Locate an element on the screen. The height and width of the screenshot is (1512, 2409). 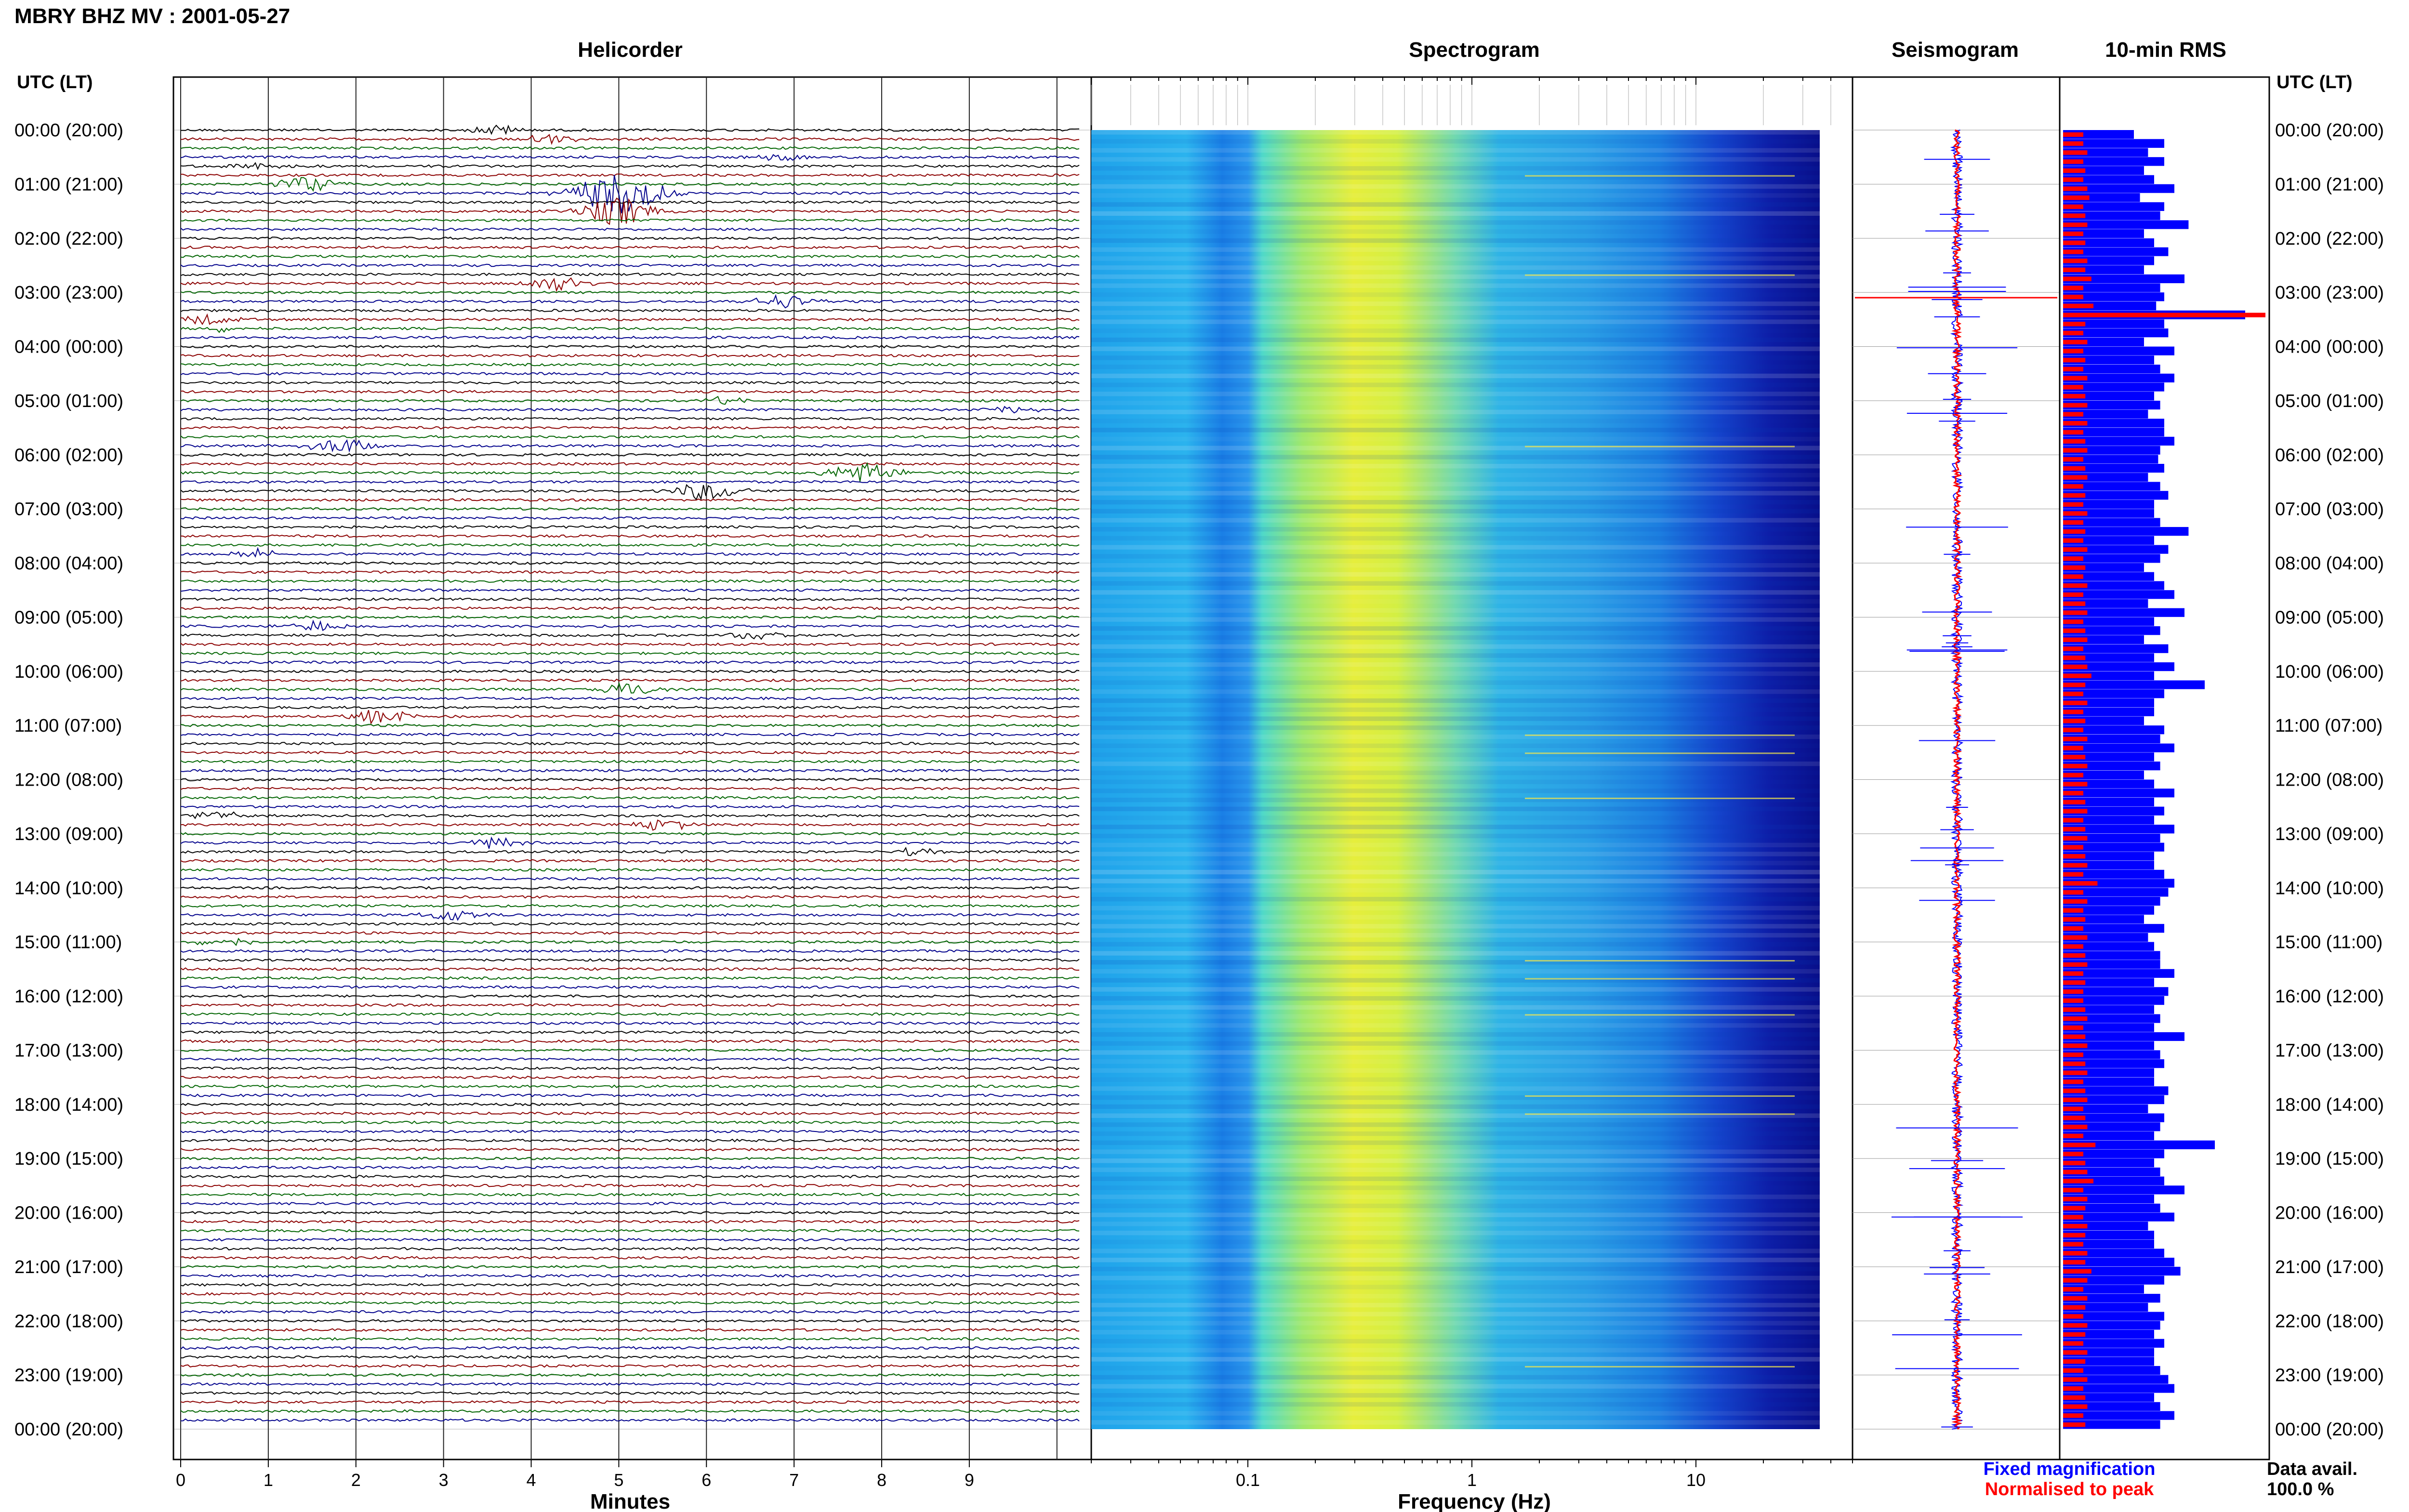
time-label-right: 23:00 (19:00) is located at coordinates (2329, 1376).